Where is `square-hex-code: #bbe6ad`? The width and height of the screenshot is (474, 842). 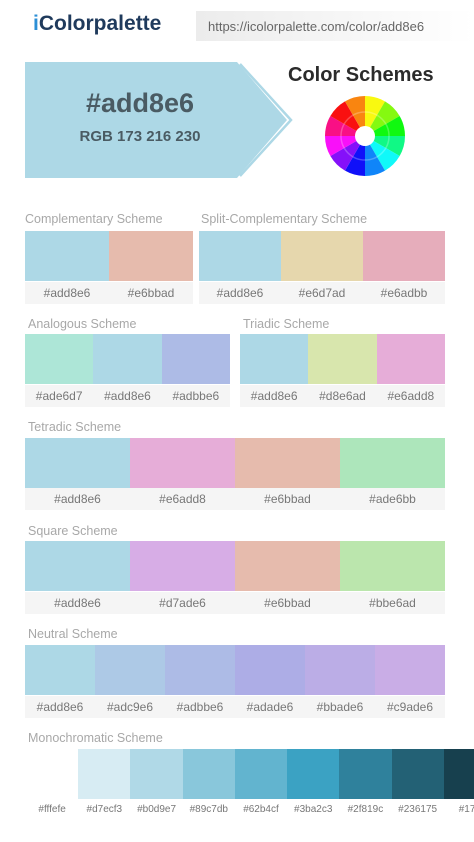
square-hex-code: #bbe6ad is located at coordinates (392, 603).